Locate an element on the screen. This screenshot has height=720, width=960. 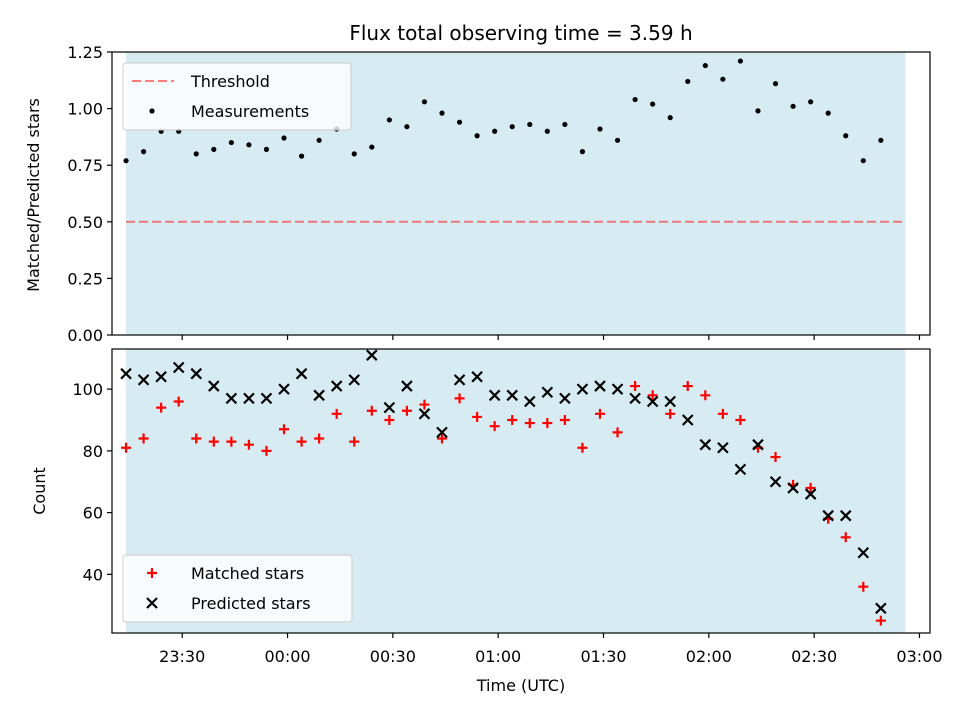
legend-matched-label: Matched stars is located at coordinates (247, 573).